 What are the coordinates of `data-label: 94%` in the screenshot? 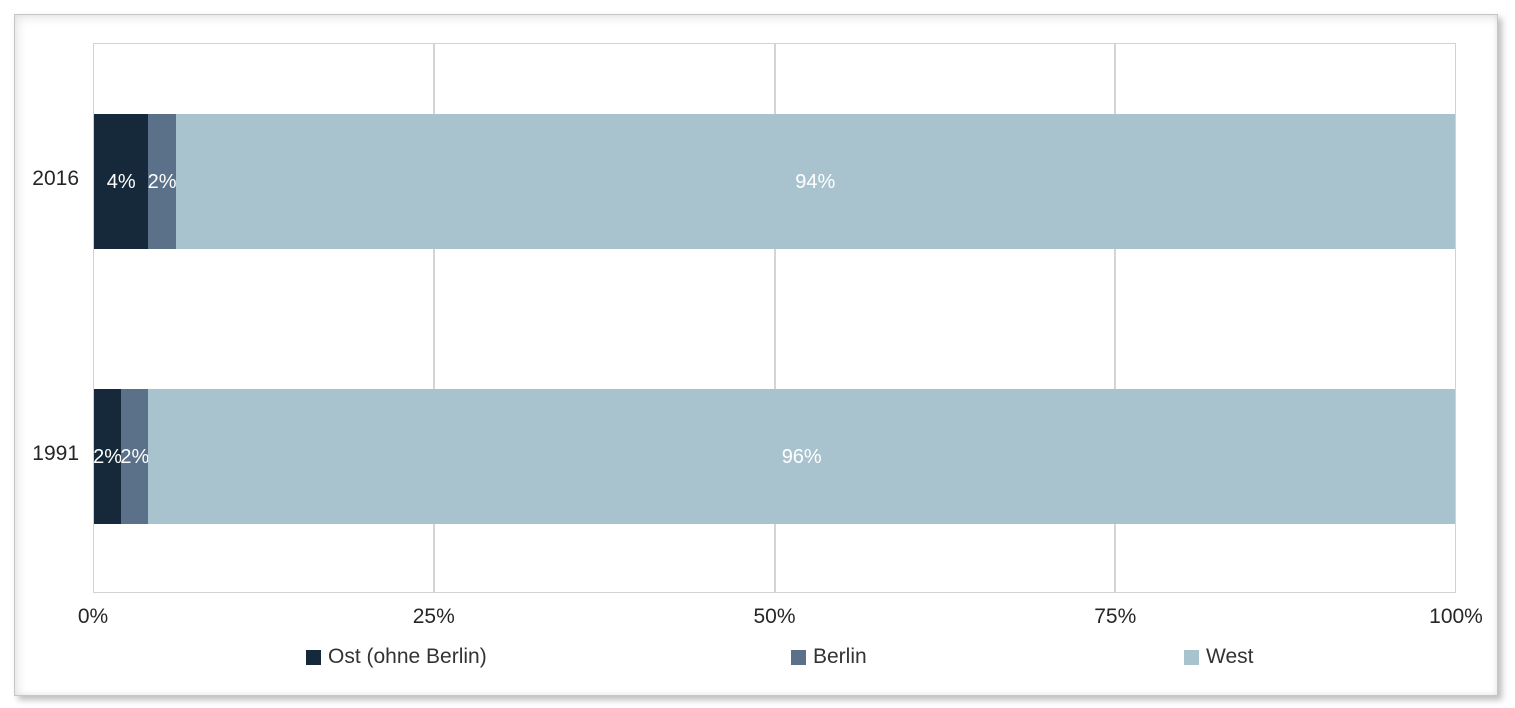 It's located at (815, 181).